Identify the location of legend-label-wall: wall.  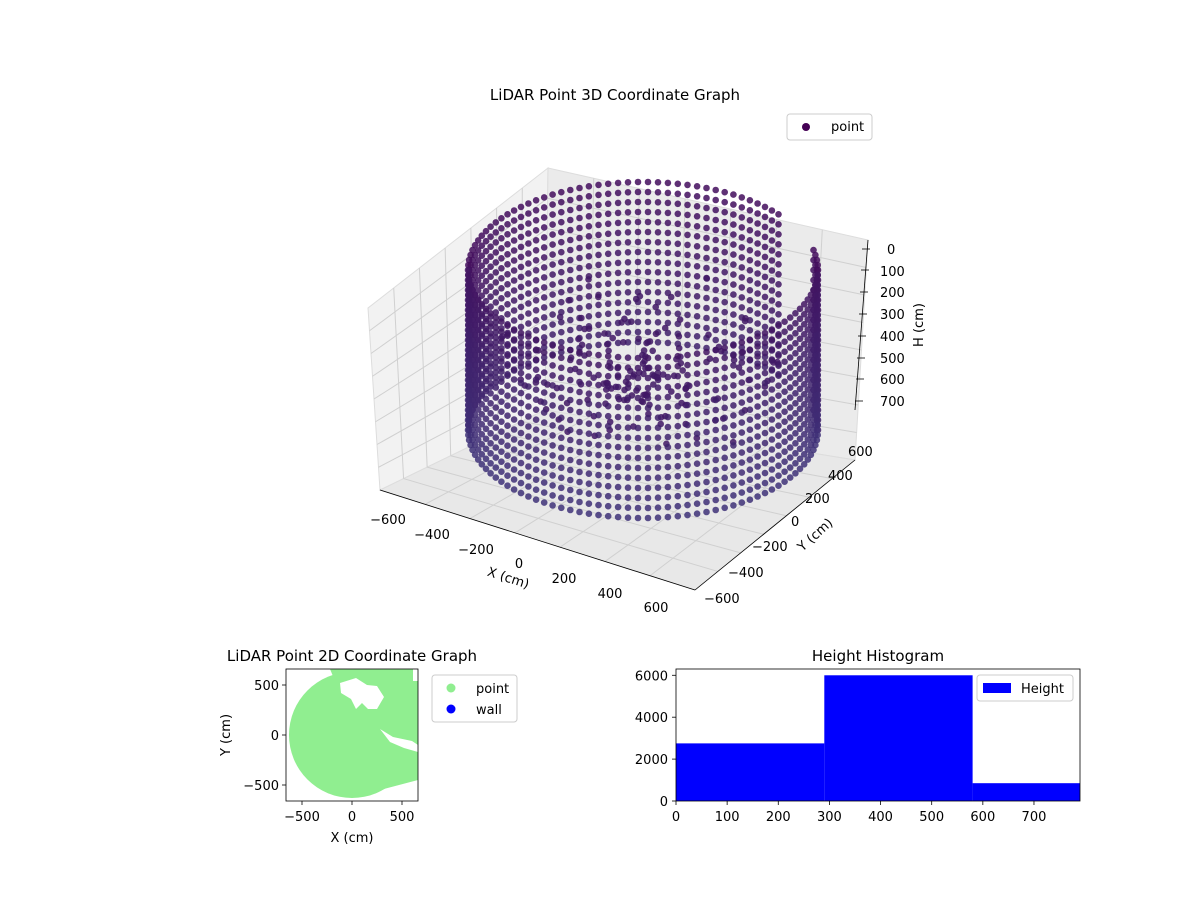
(489, 710).